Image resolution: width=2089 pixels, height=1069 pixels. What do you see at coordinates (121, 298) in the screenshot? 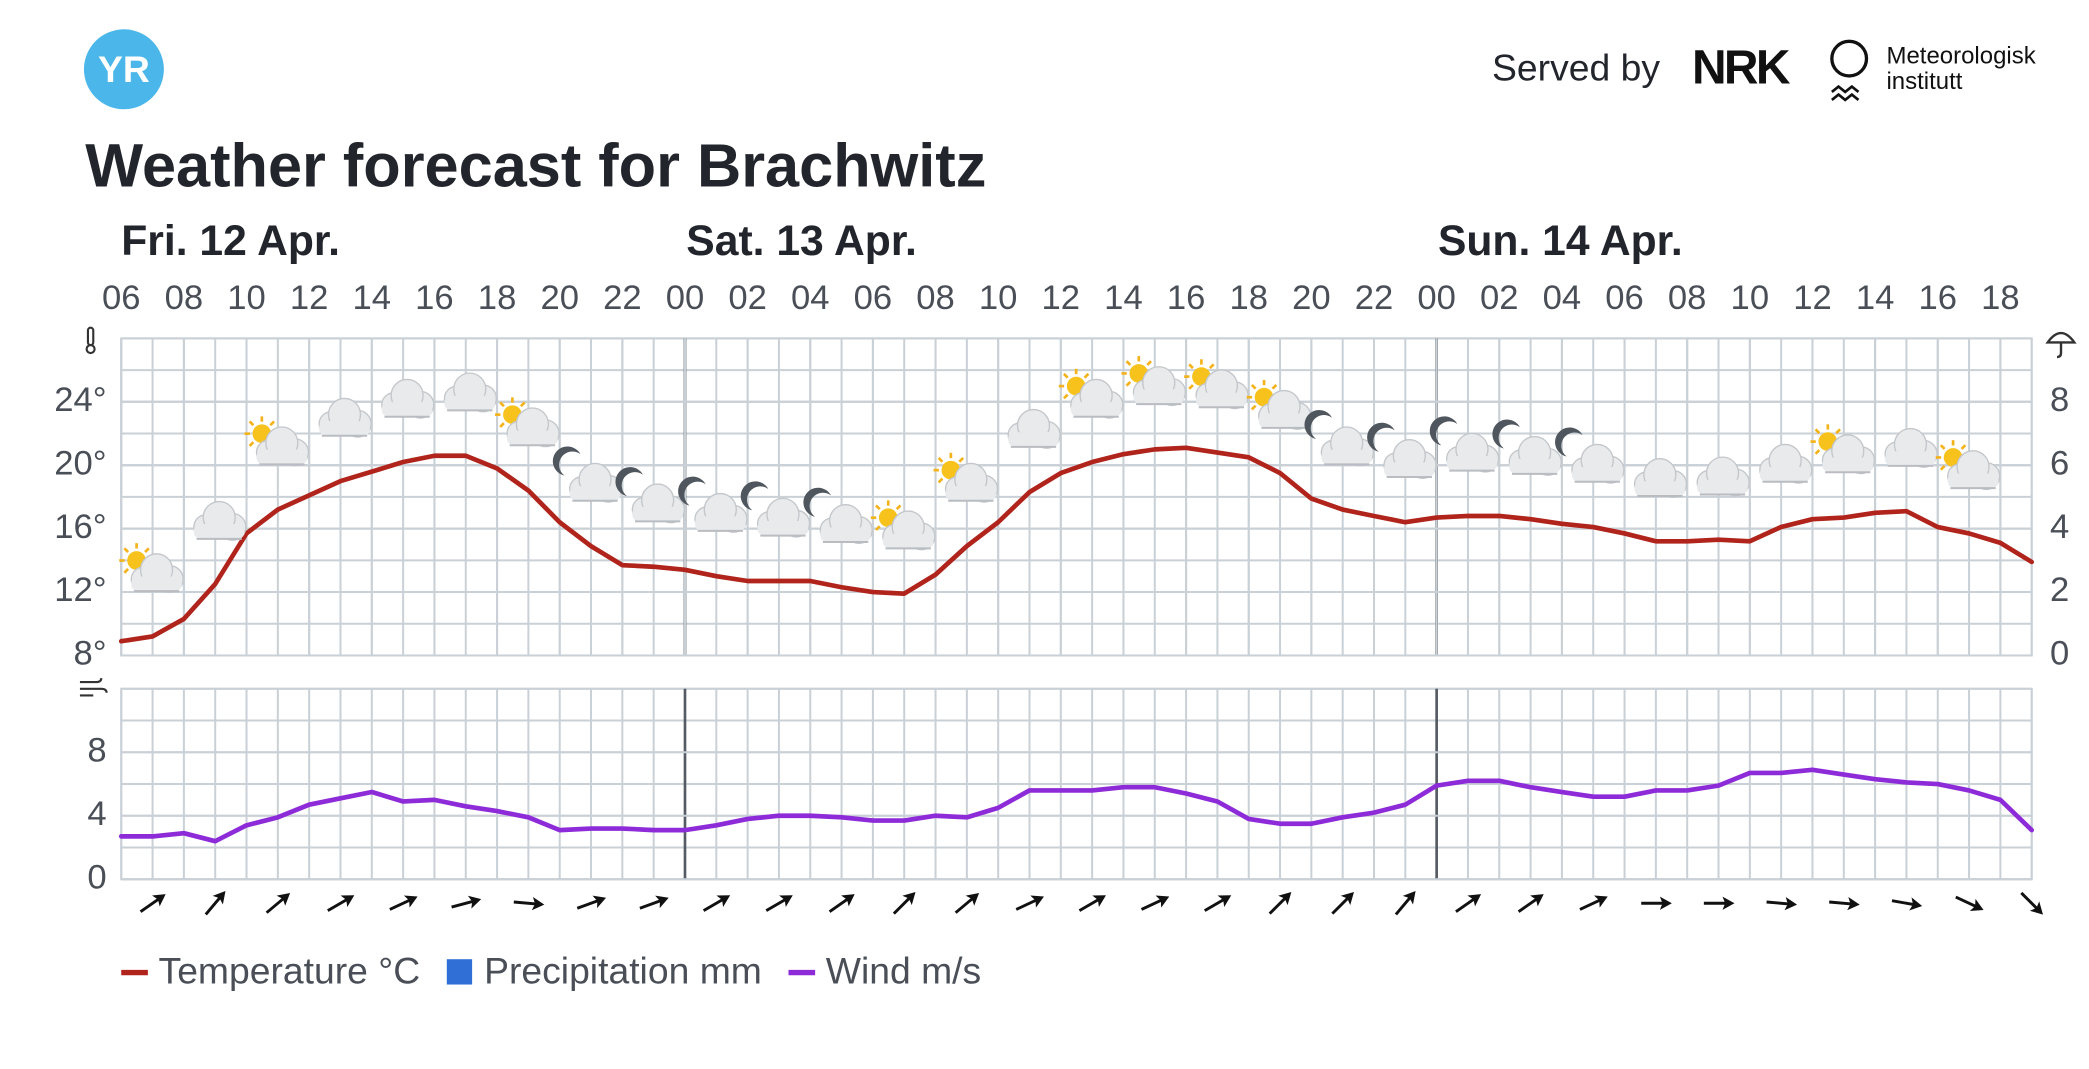
I see `x-tick-label: 06` at bounding box center [121, 298].